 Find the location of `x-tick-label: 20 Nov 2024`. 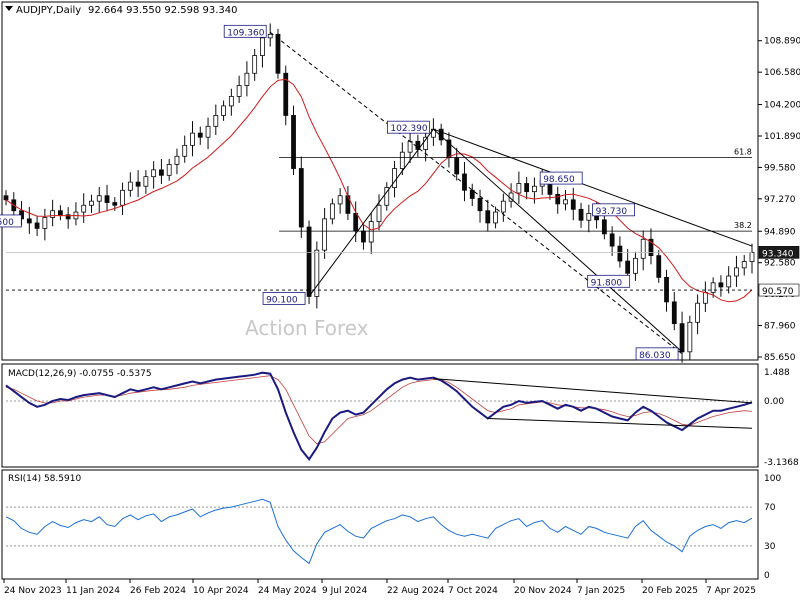

x-tick-label: 20 Nov 2024 is located at coordinates (543, 591).